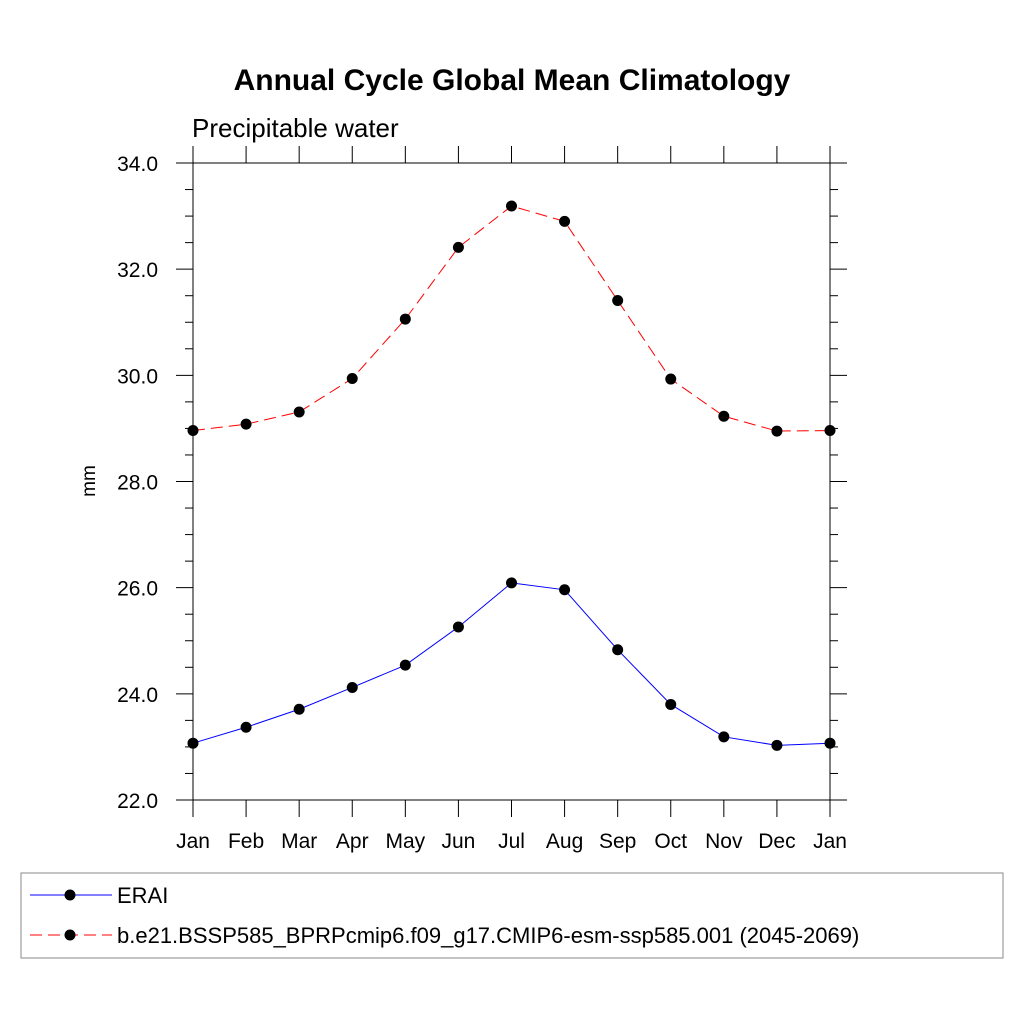  Describe the element at coordinates (564, 841) in the screenshot. I see `x-tick-label: Aug` at that location.